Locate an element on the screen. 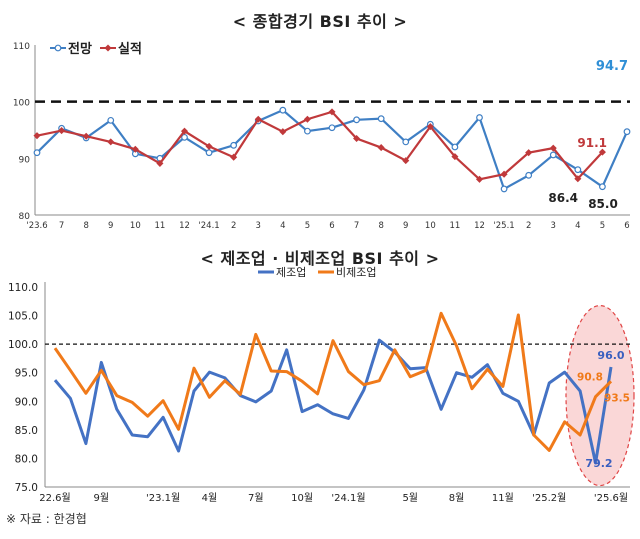  chart2-title: < 제조업 · 비제조업 BSI 추이 > is located at coordinates (320, 258).